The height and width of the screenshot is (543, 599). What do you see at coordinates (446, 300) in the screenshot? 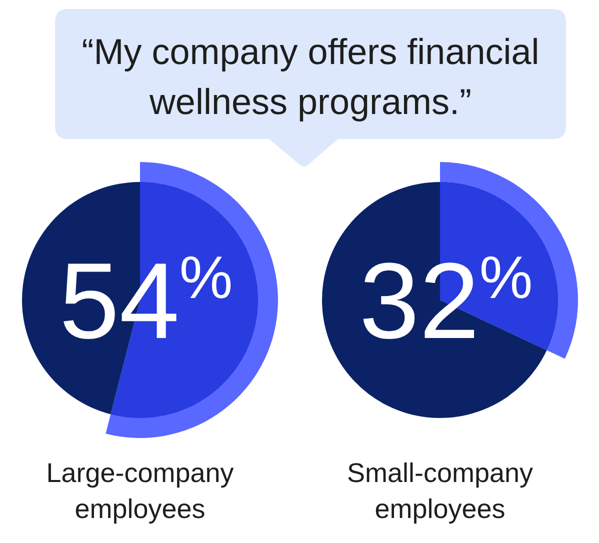
I see `data-label: 32$^{%}$` at bounding box center [446, 300].